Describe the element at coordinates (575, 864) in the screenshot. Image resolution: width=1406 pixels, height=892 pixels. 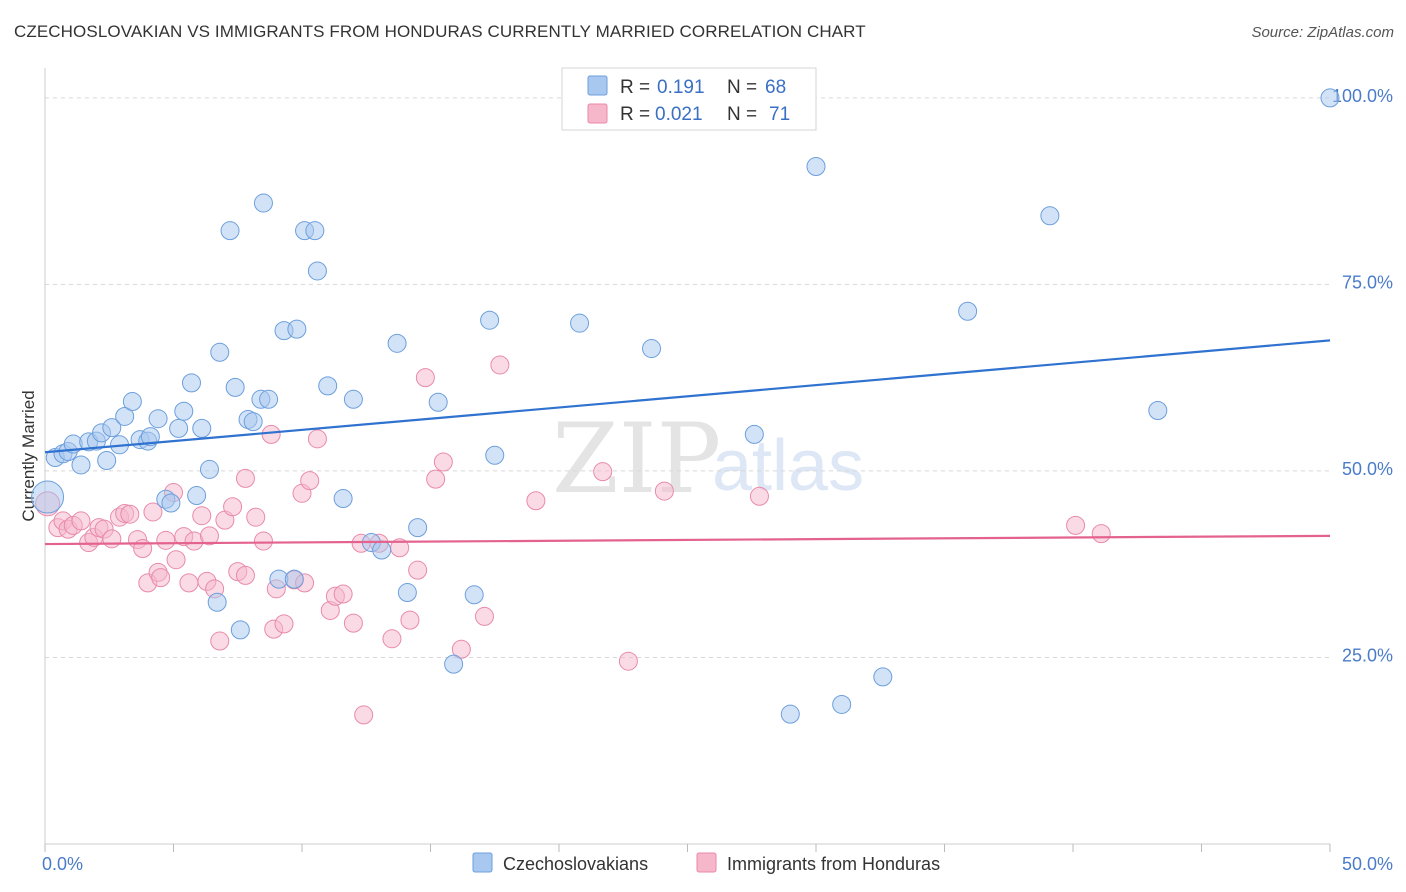
I see `bottom-legend-label-1: Czechoslovakians` at that location.